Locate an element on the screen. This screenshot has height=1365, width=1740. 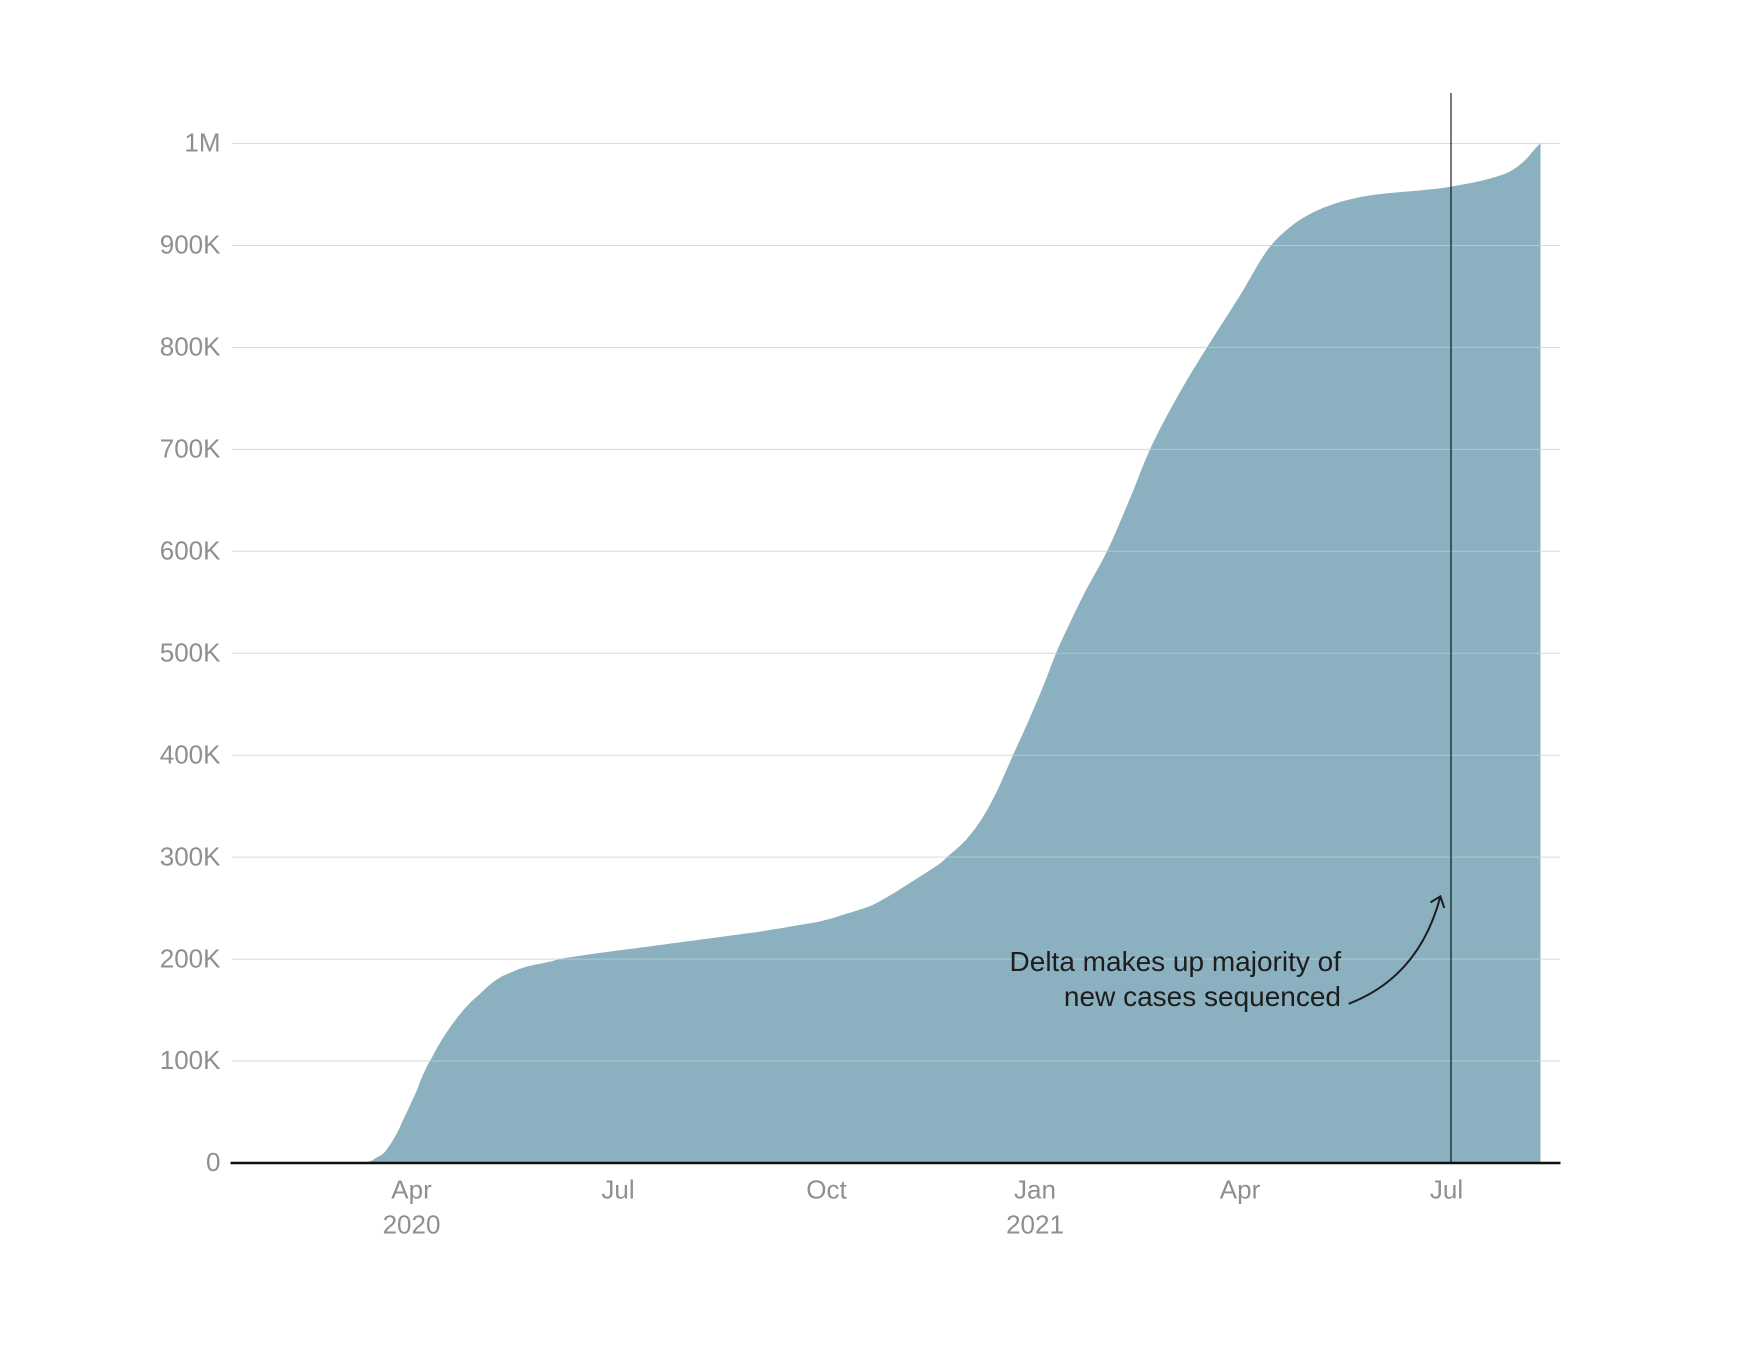
svg-text: 200K is located at coordinates (190, 958).